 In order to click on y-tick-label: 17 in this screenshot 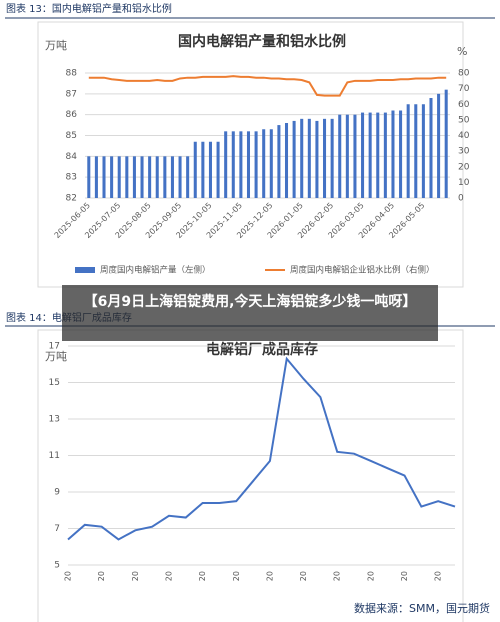, I will do `click(54, 347)`.